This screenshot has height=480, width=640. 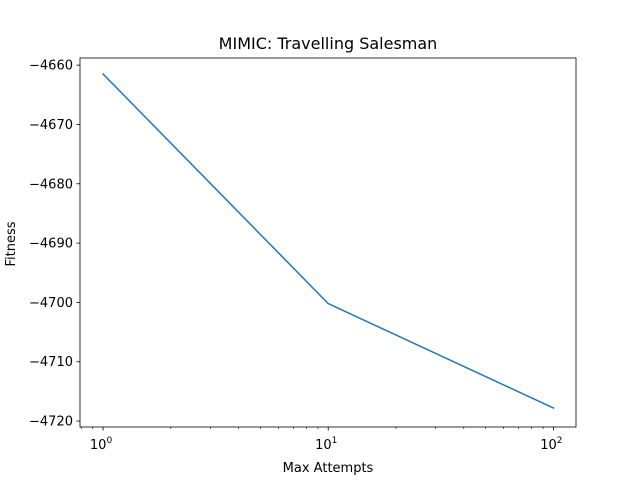 I want to click on y-tick-label-3: −4690, so click(x=51, y=244).